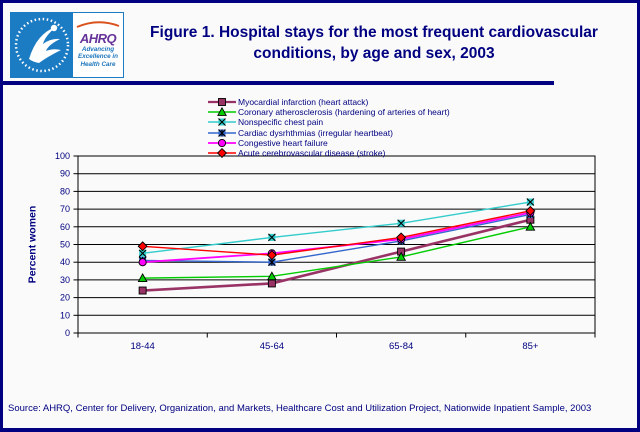 This screenshot has width=640, height=432. I want to click on hhs-seal, so click(42, 45).